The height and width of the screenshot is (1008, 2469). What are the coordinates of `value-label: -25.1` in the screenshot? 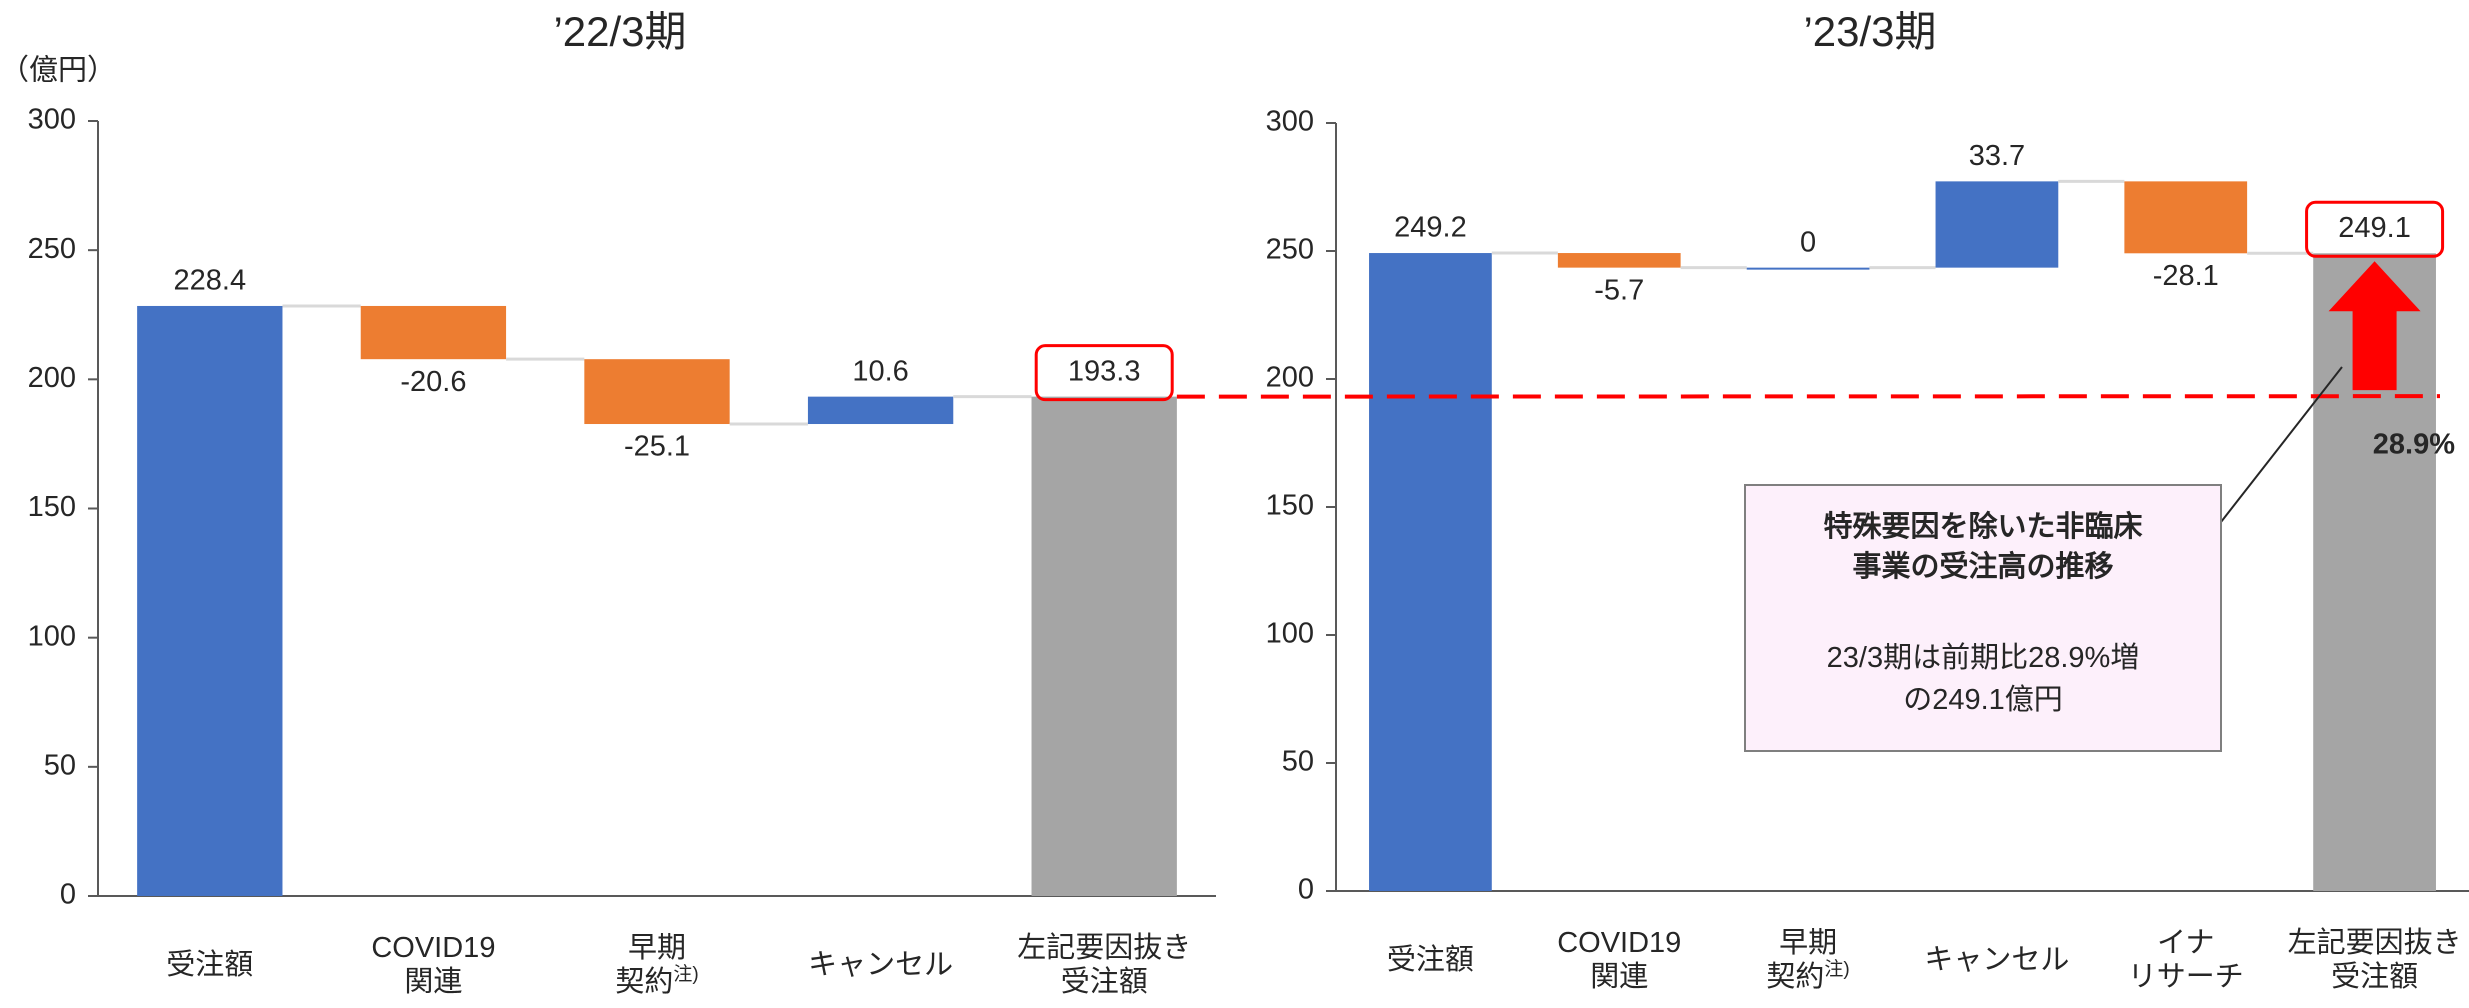 It's located at (657, 447).